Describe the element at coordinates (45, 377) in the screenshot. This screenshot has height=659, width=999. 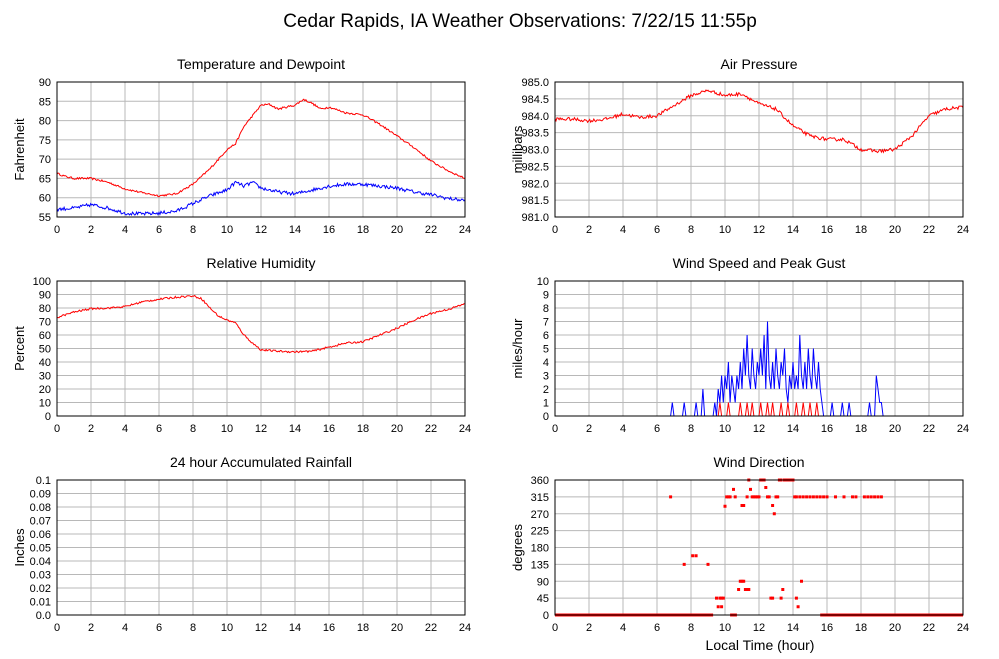
I see `y-tick-label: 30` at that location.